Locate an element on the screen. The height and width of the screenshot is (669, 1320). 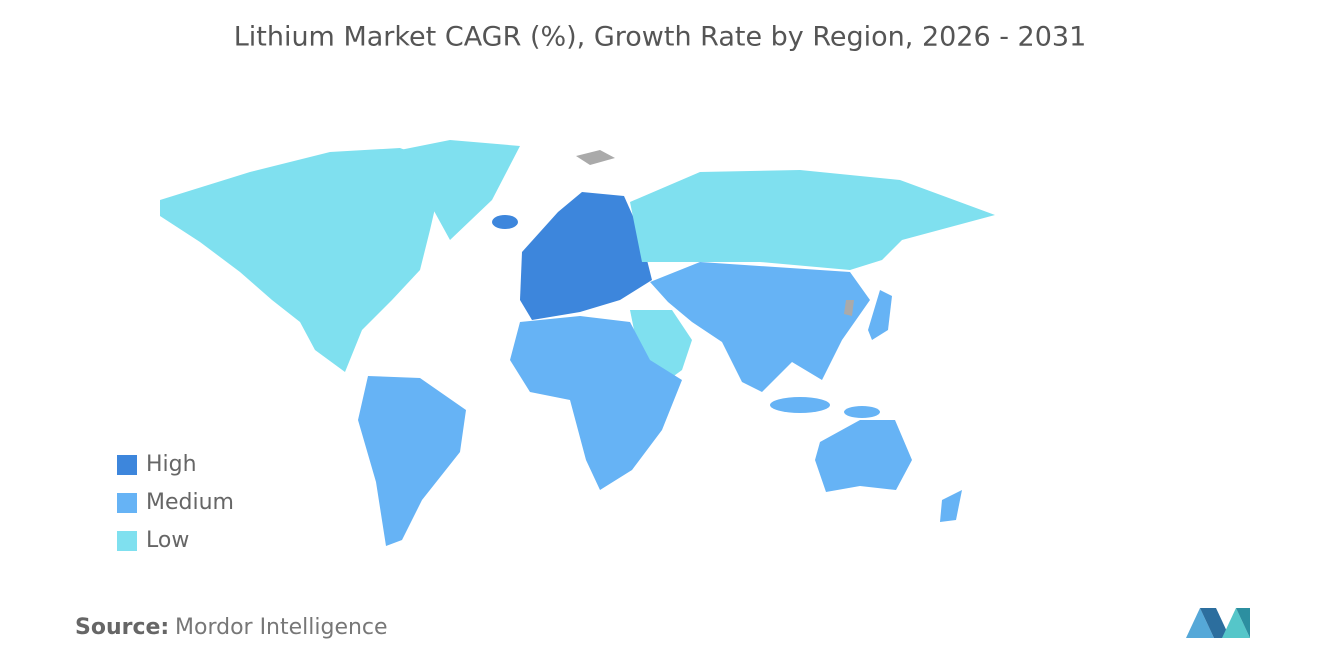
australia is located at coordinates (863, 456).